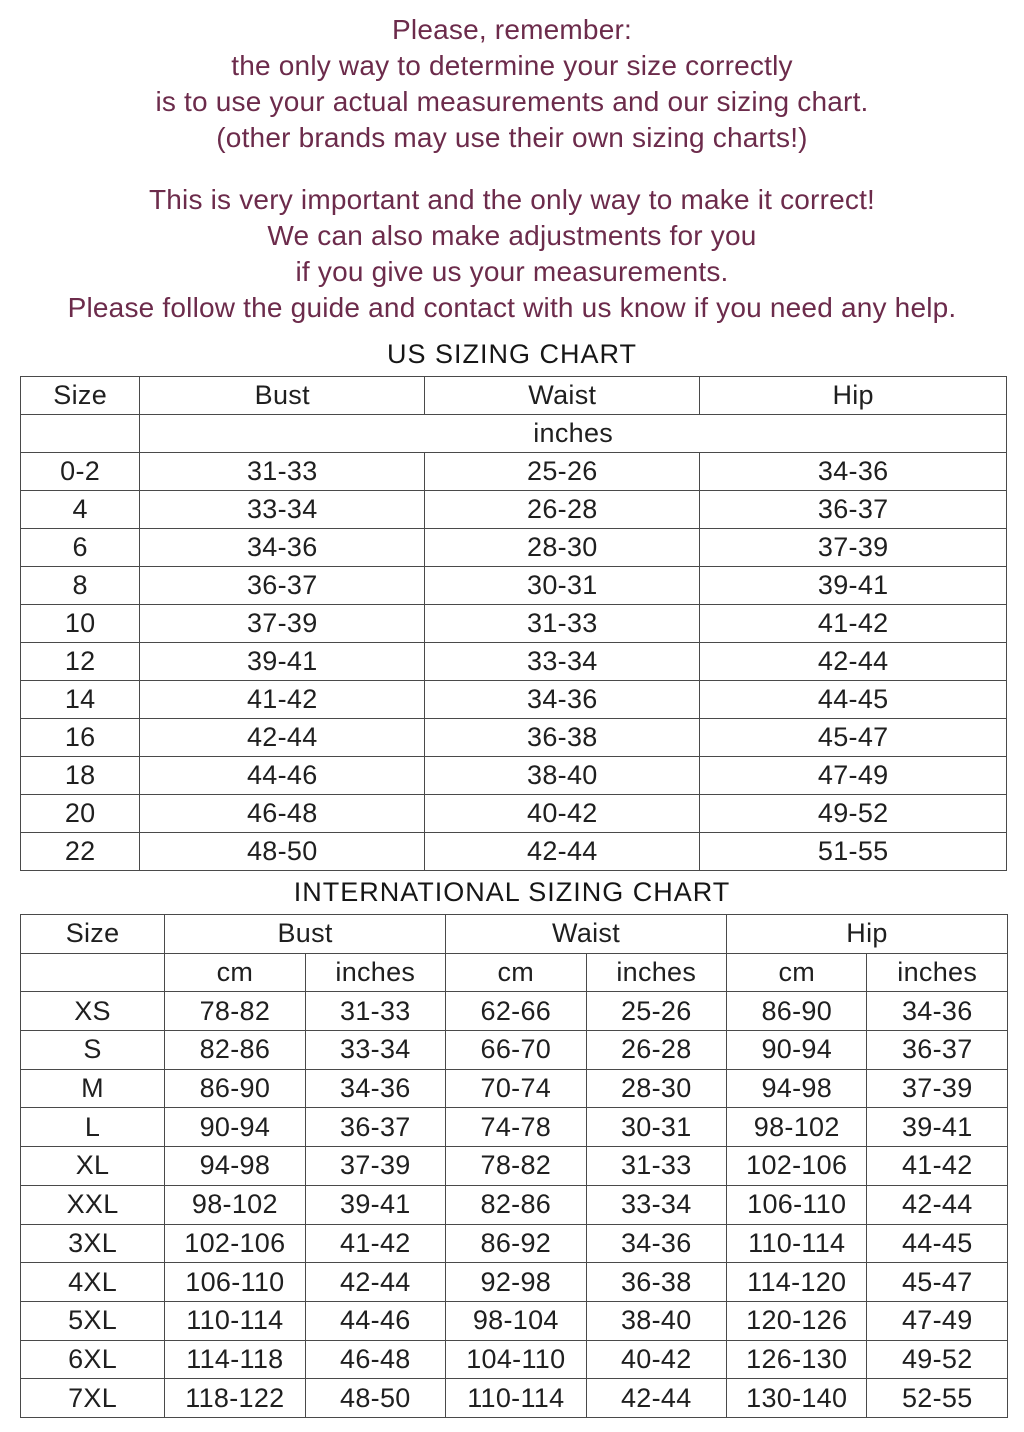  What do you see at coordinates (513, 1050) in the screenshot?
I see `table-row: S 82-86 33-34 66-70 26-28 90-94 36-37` at bounding box center [513, 1050].